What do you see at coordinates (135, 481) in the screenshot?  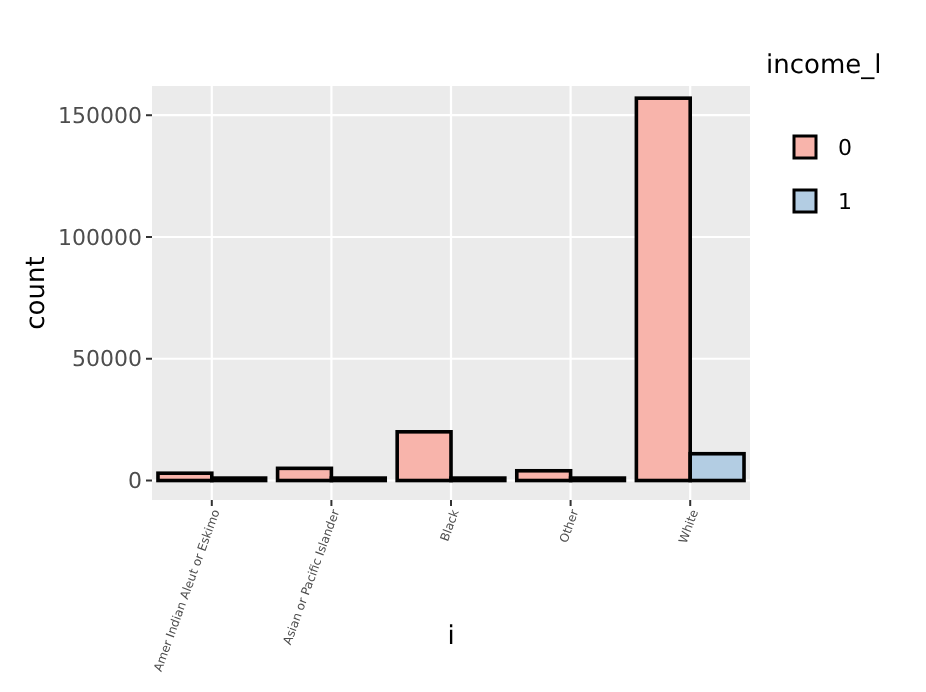 I see `y-tick-label: 0` at bounding box center [135, 481].